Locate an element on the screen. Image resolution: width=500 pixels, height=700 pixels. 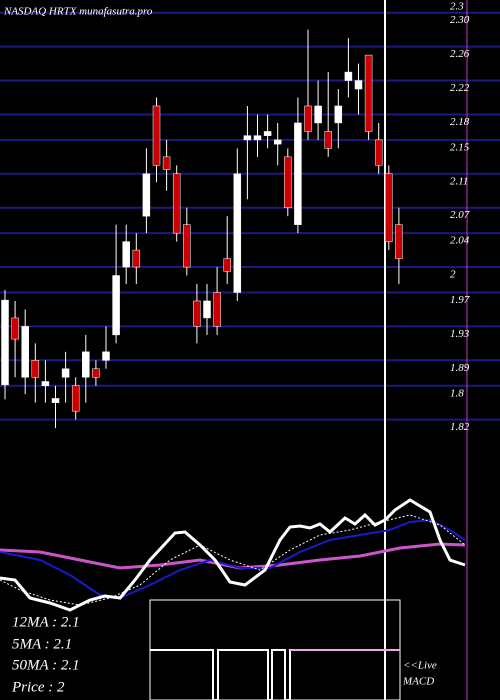
y-tick-label: 2.22 is located at coordinates (460, 88).